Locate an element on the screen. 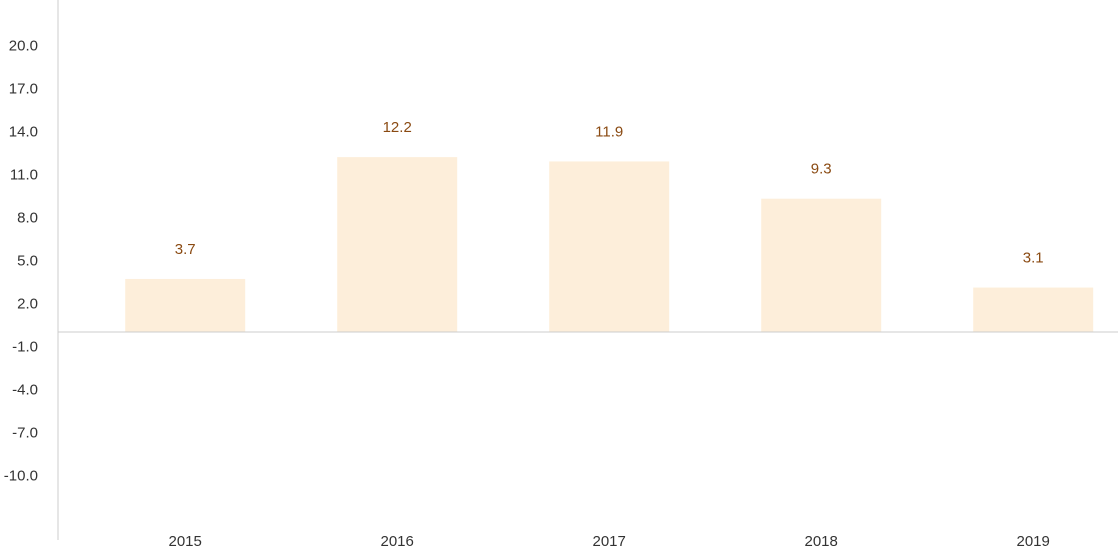 The height and width of the screenshot is (551, 1118). y-tick-label: -7.0 is located at coordinates (25, 432).